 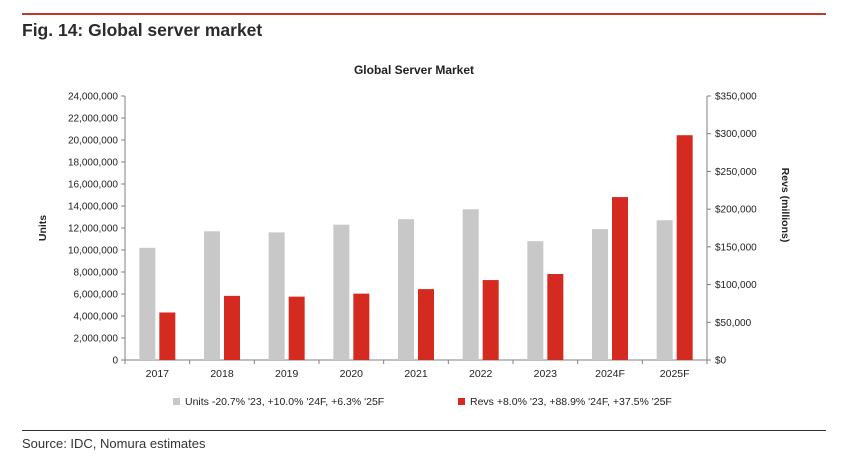 I want to click on y-tick-label: 6,000,000, so click(x=96, y=295).